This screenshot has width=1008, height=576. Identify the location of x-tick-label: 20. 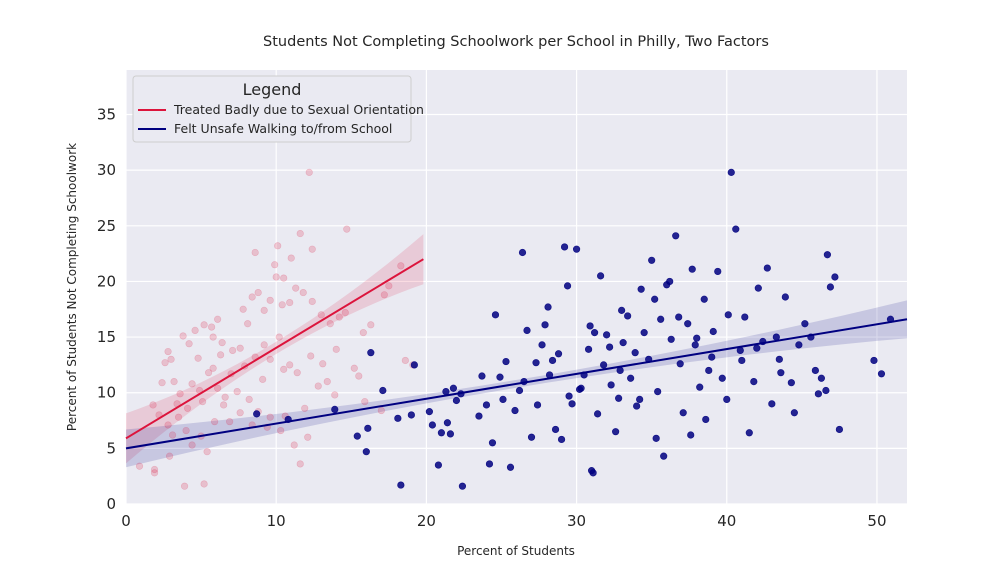
(426, 521).